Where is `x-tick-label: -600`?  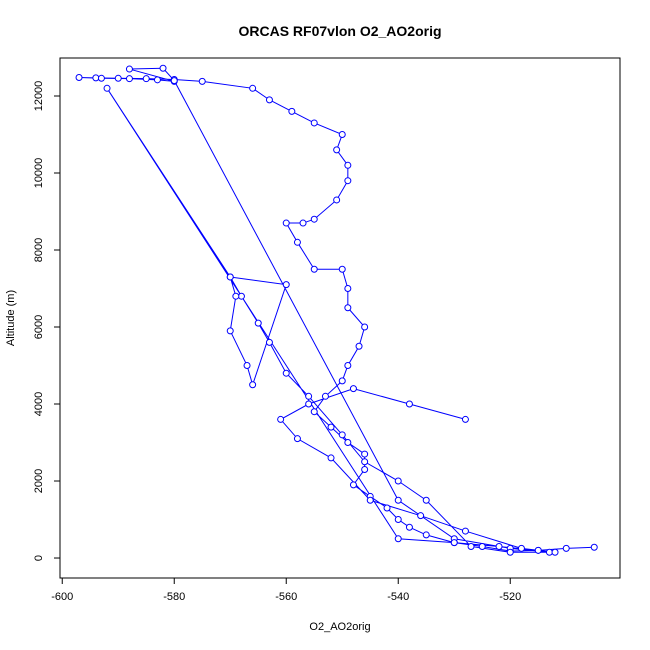 x-tick-label: -600 is located at coordinates (62, 597).